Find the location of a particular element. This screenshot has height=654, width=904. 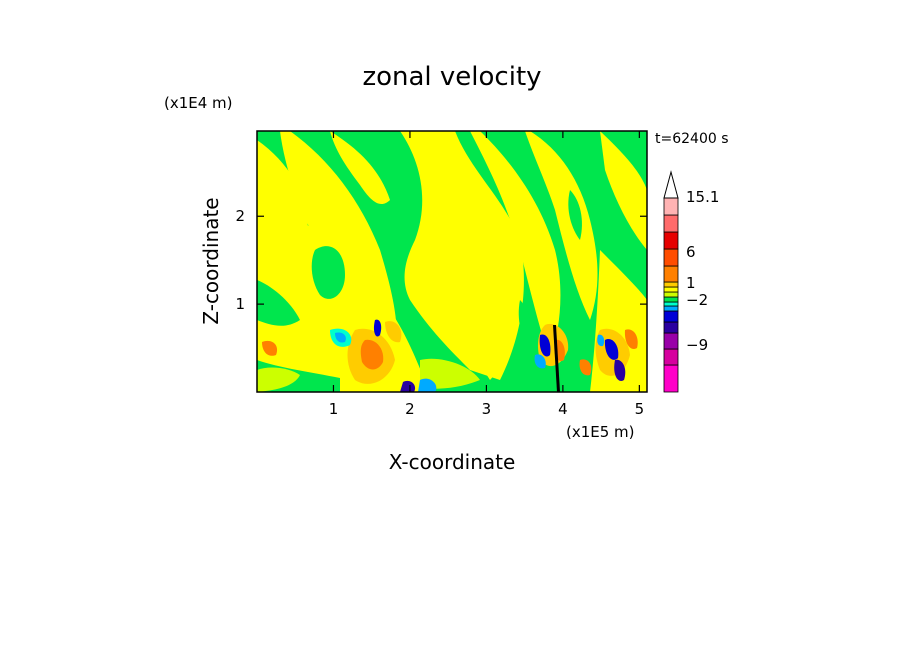

colorbar-extend-arrow is located at coordinates (671, 184).